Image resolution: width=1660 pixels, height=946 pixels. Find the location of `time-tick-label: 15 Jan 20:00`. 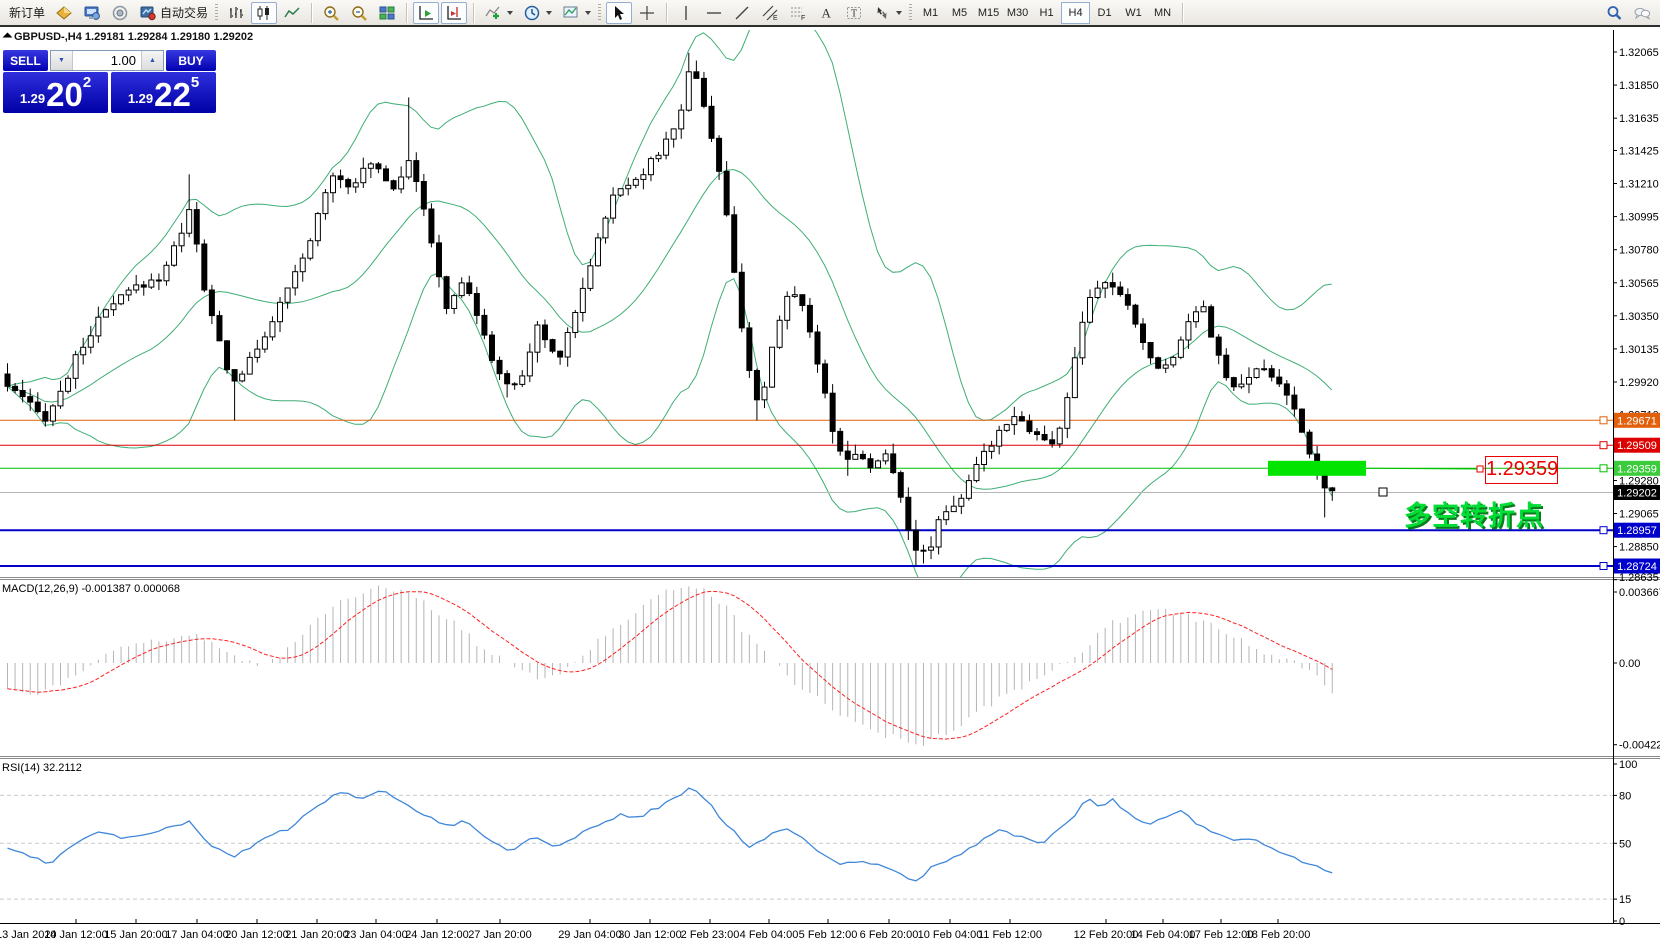

time-tick-label: 15 Jan 20:00 is located at coordinates (136, 935).